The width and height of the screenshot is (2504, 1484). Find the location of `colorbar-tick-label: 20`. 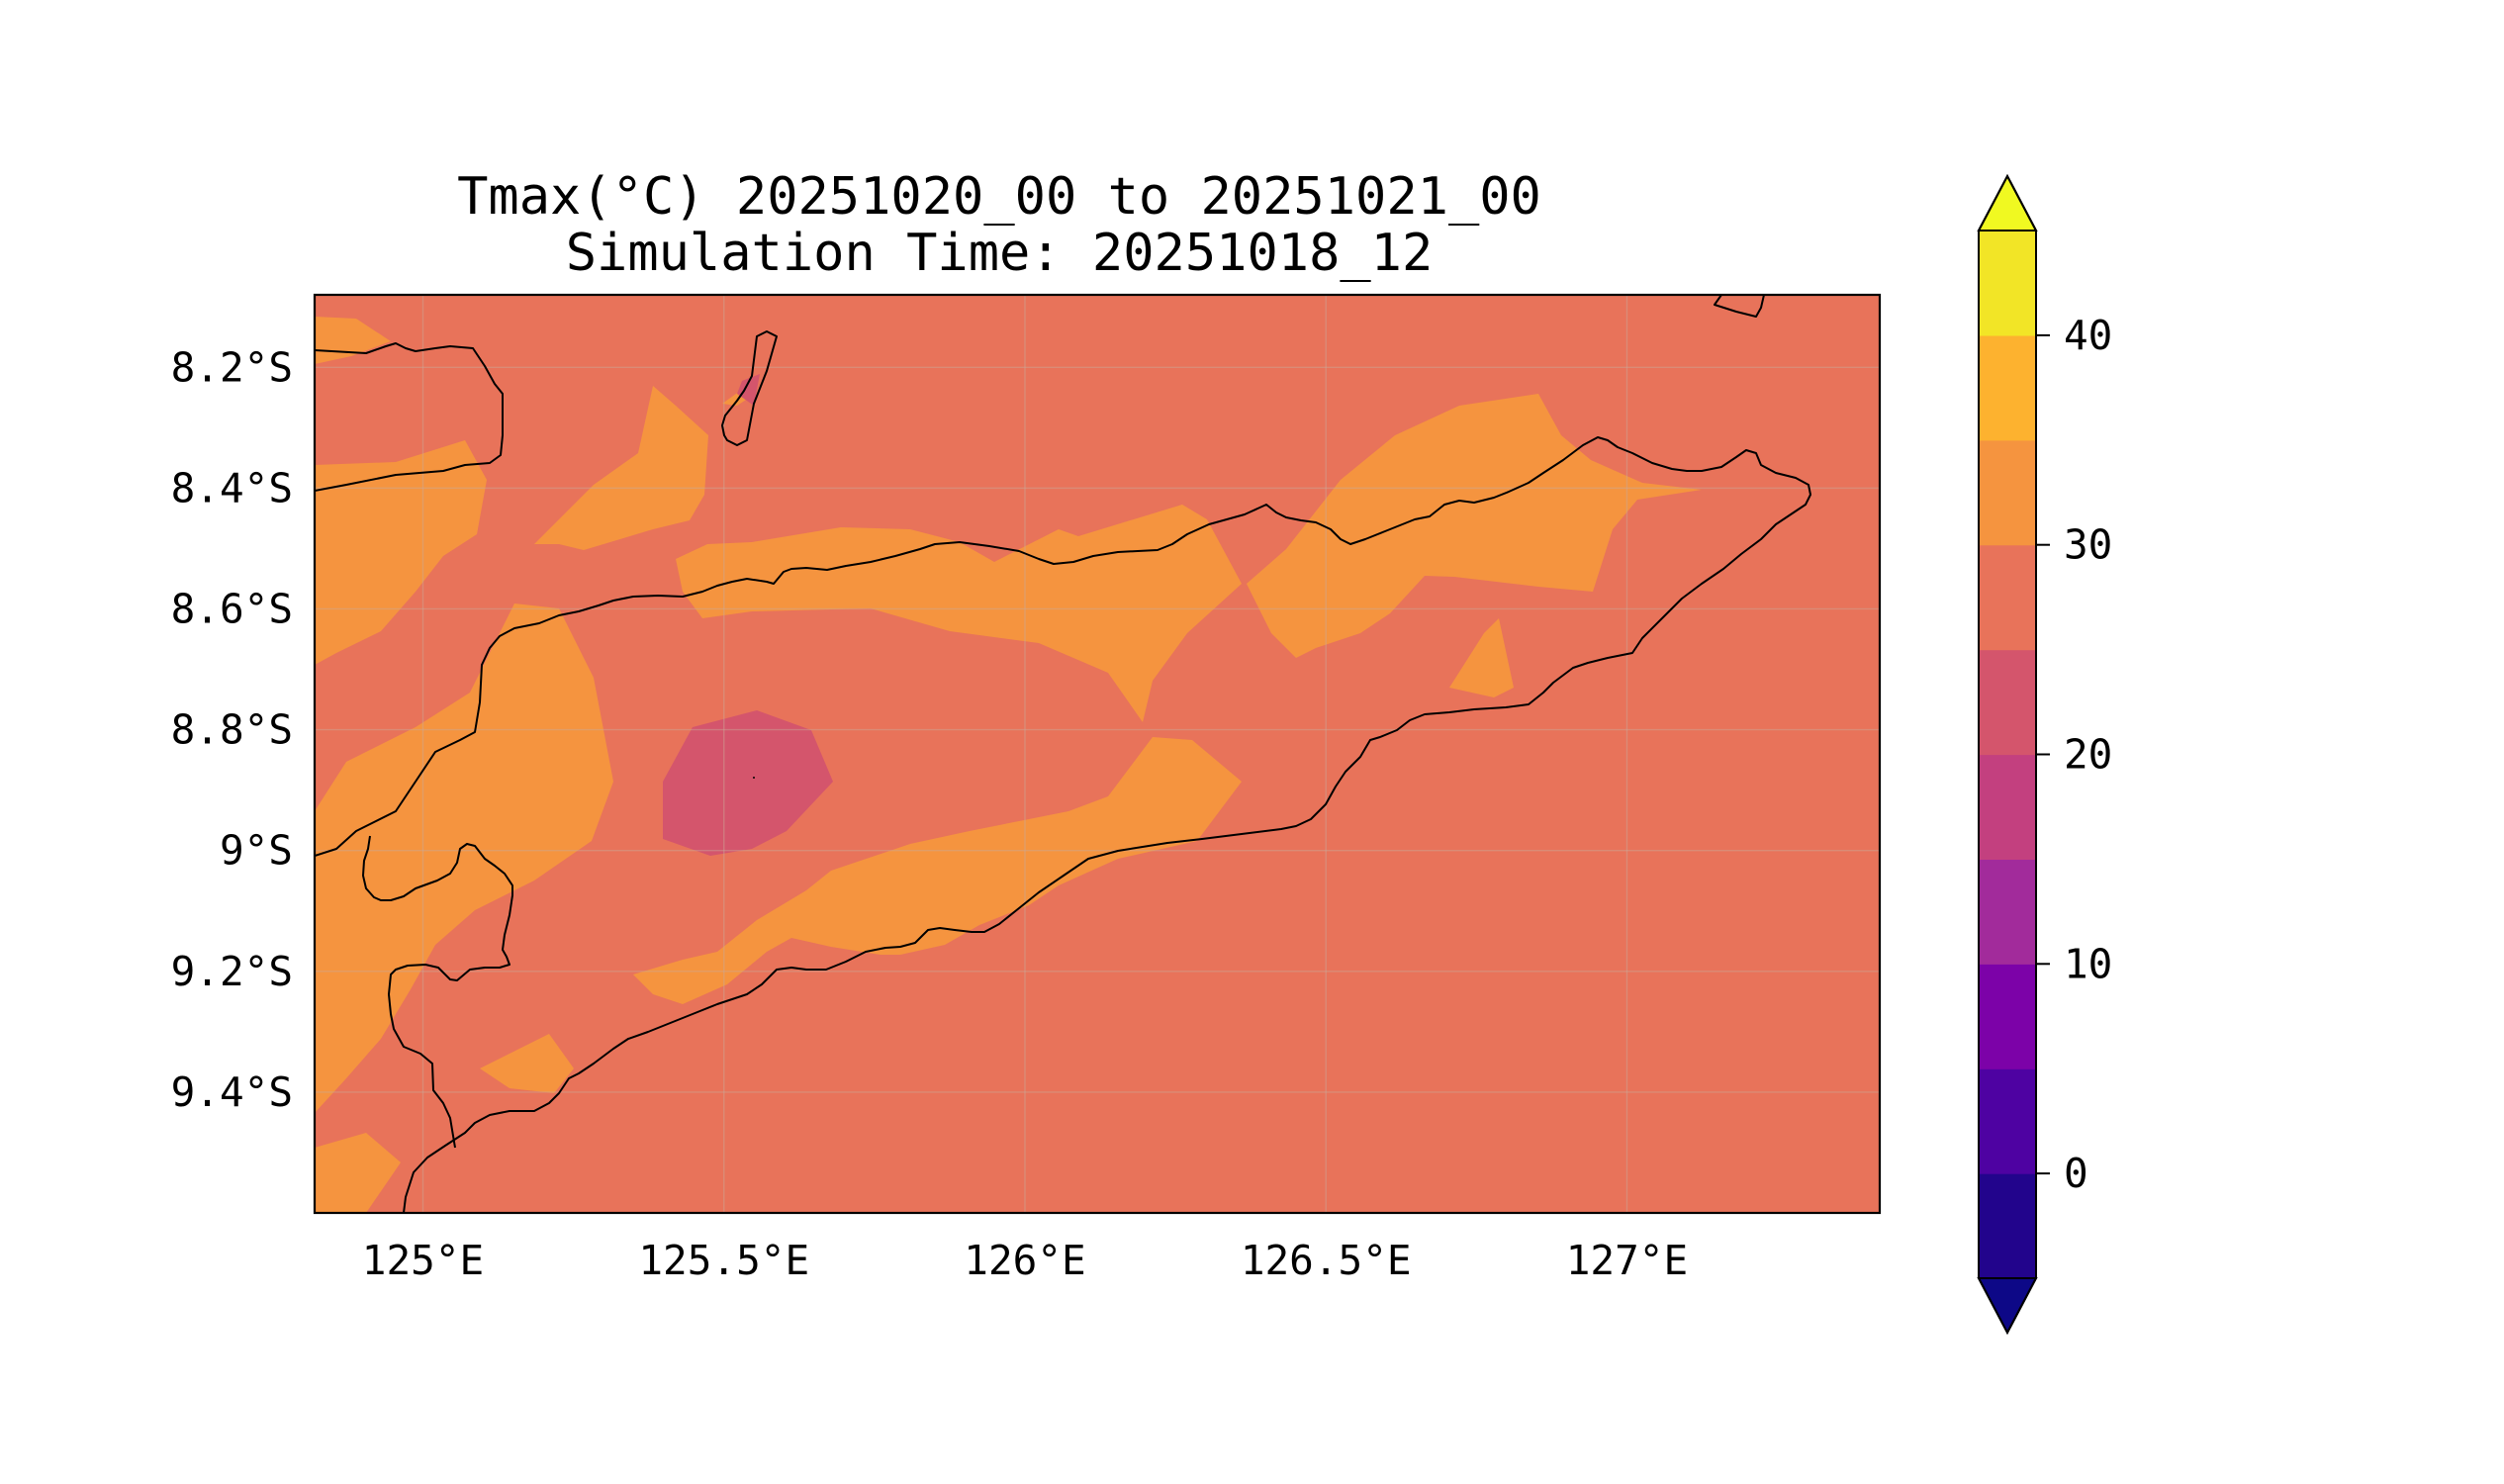

colorbar-tick-label: 20 is located at coordinates (2088, 755).